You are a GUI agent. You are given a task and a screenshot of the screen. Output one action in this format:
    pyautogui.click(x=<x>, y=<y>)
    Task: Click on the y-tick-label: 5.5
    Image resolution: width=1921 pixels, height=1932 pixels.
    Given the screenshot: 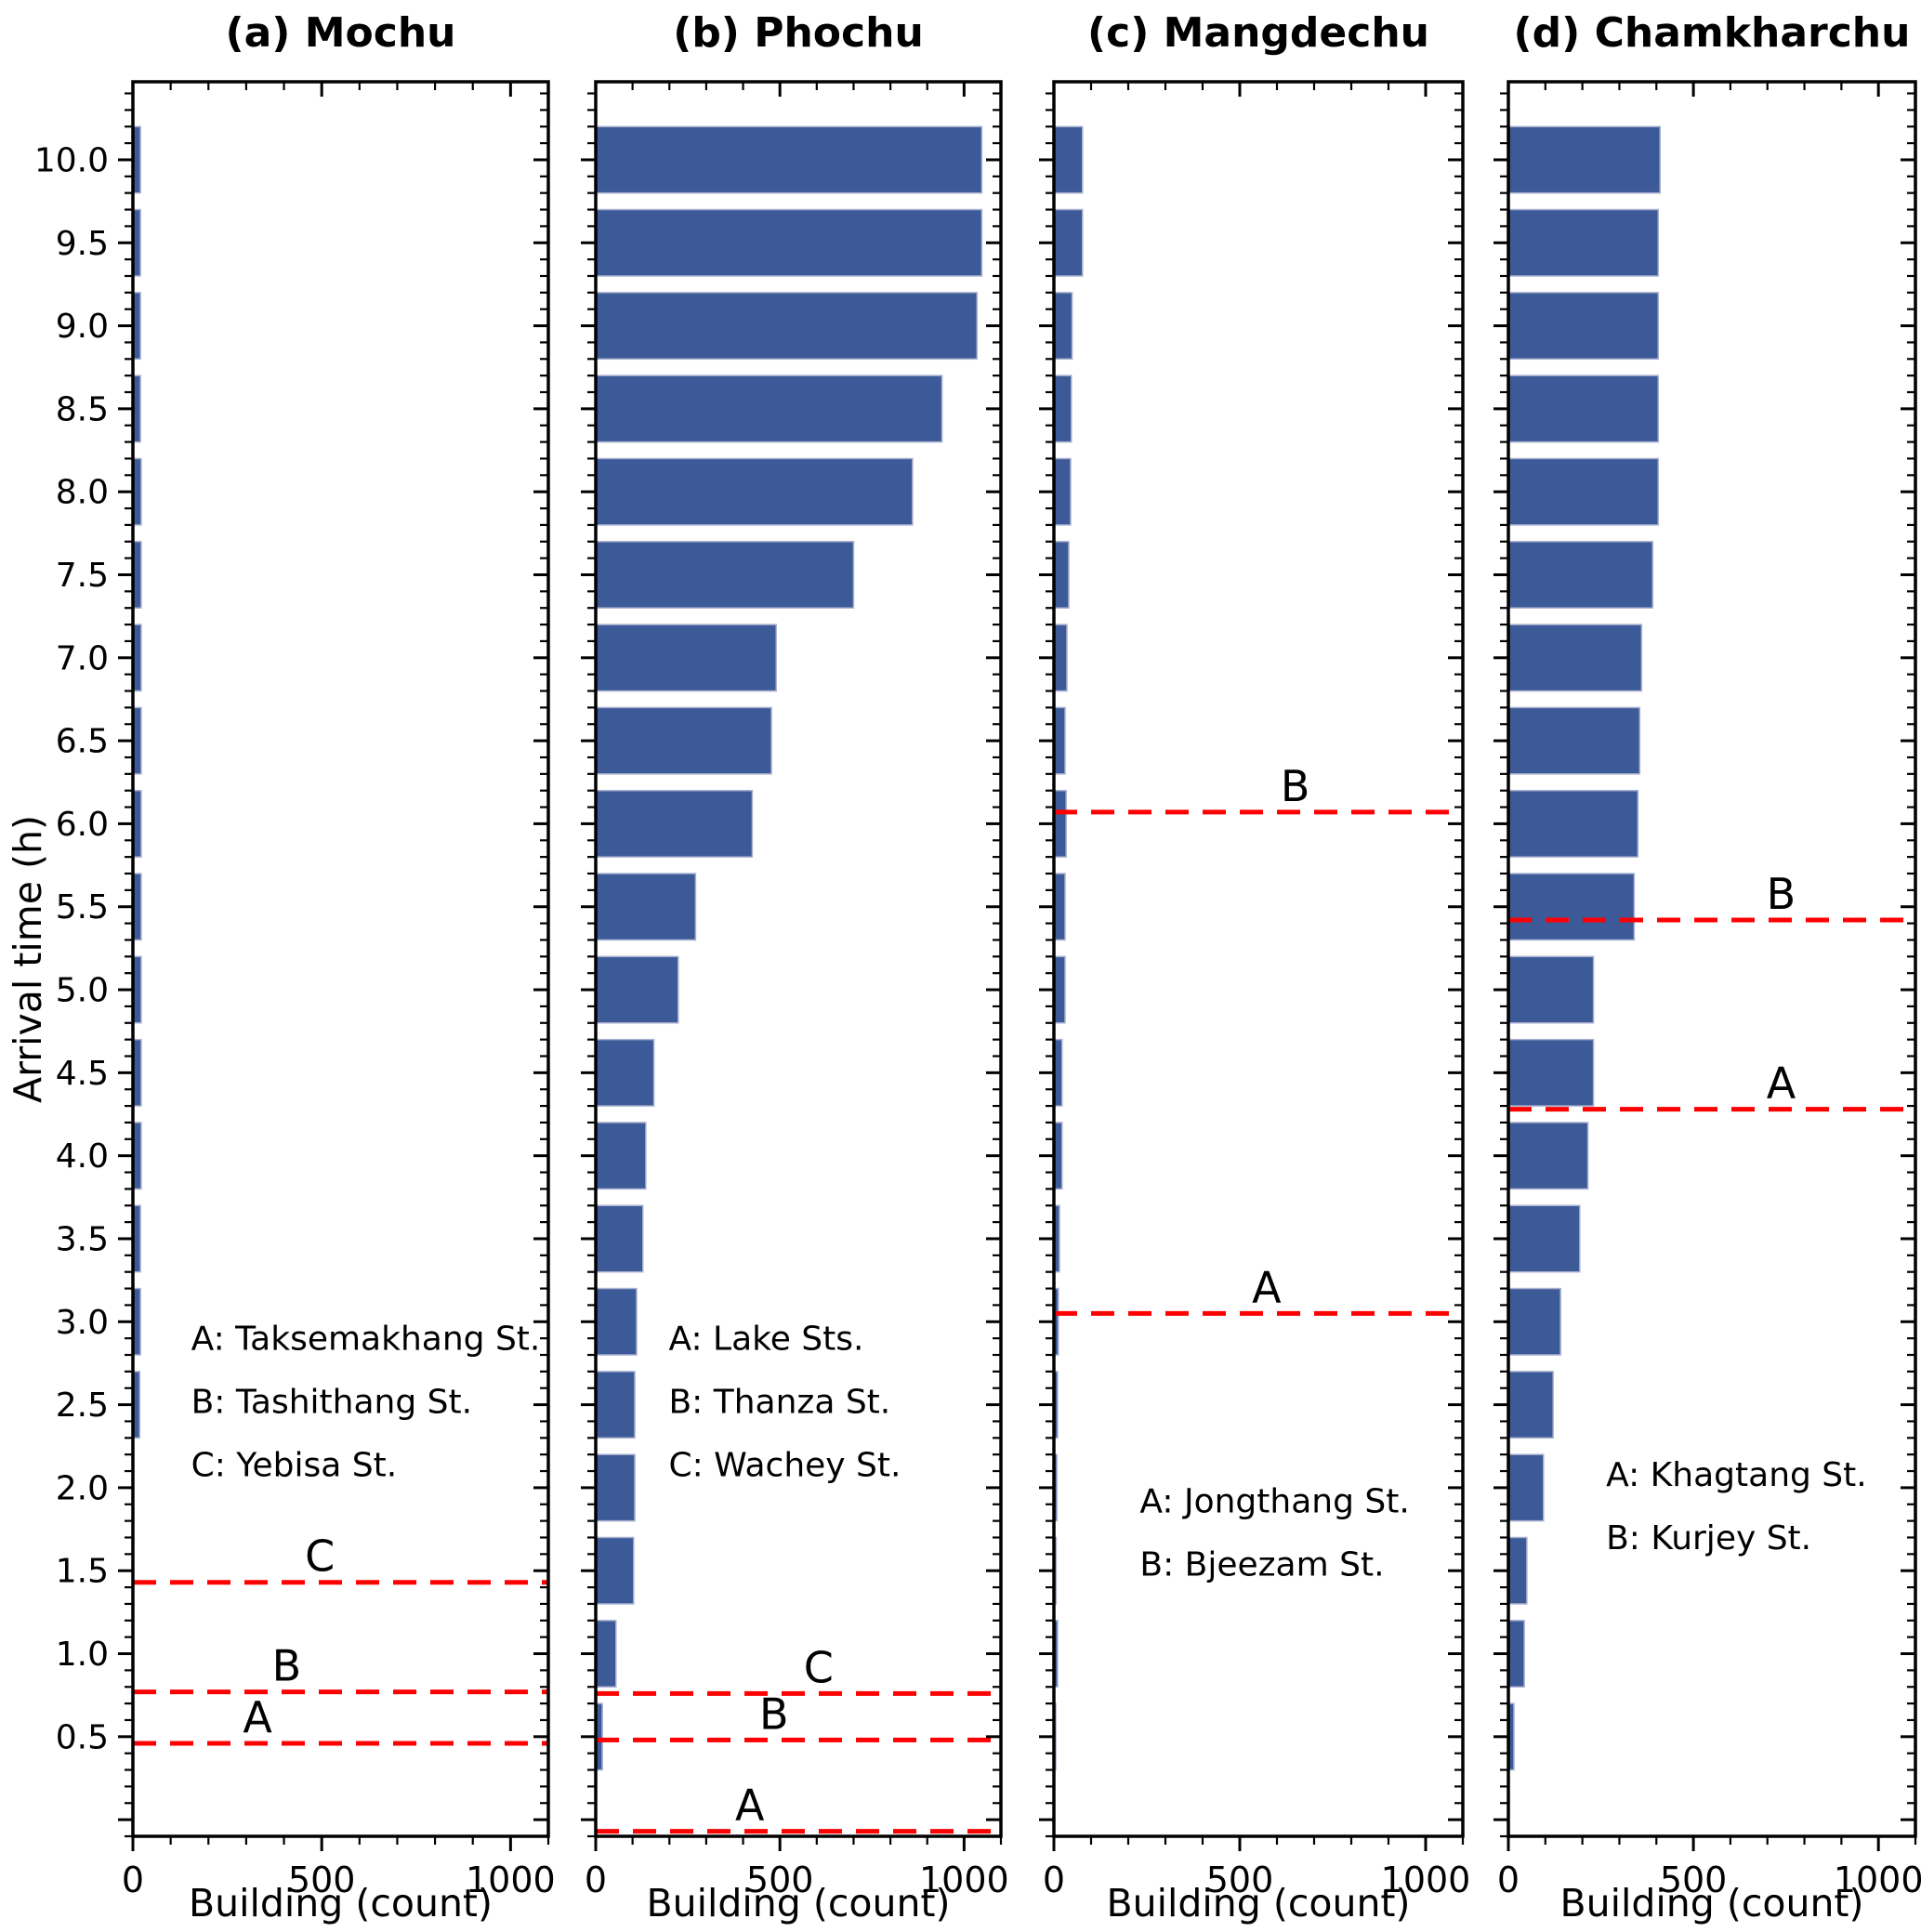 What is the action you would take?
    pyautogui.click(x=83, y=907)
    